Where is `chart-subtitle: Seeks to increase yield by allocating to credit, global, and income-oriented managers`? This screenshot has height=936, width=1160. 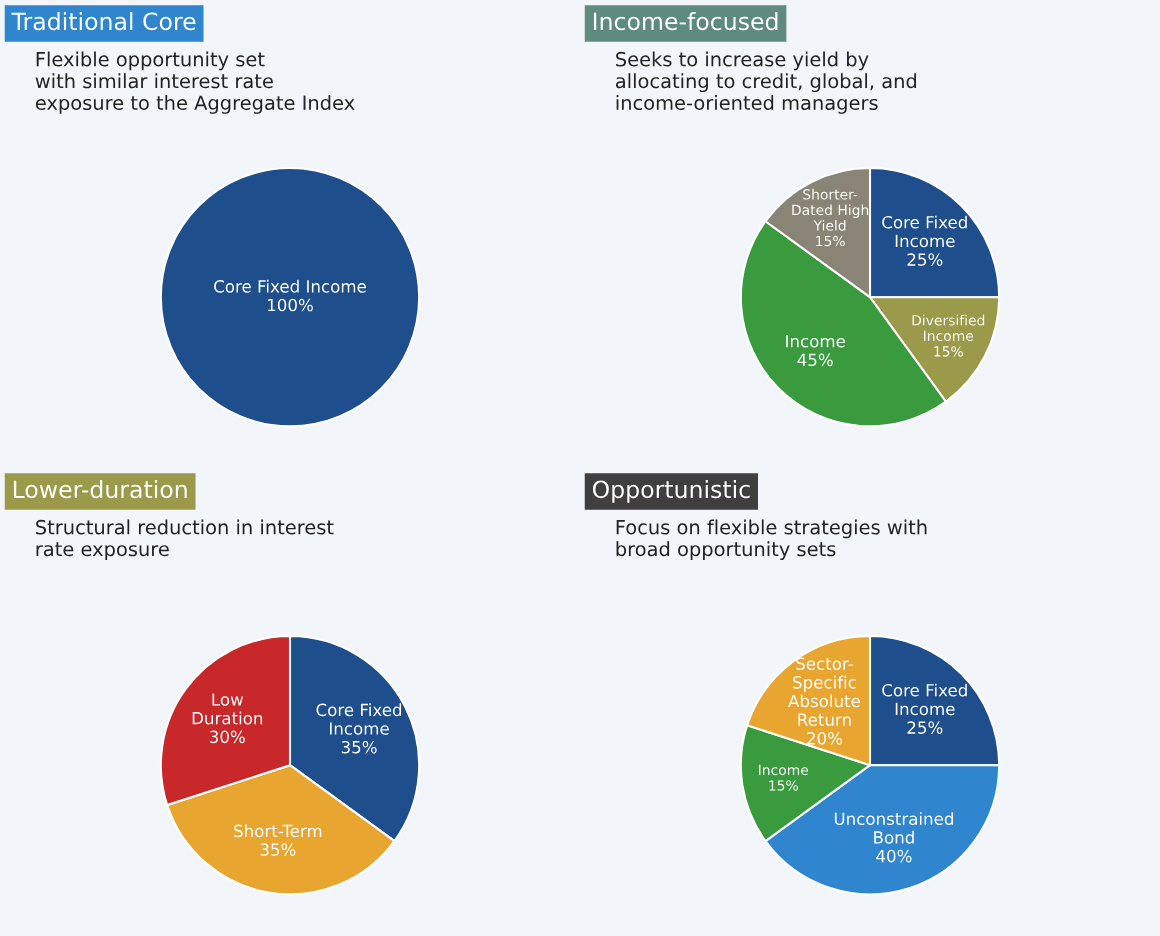
chart-subtitle: Seeks to increase yield by allocating to credit, global, and income-oriented managers is located at coordinates (766, 82).